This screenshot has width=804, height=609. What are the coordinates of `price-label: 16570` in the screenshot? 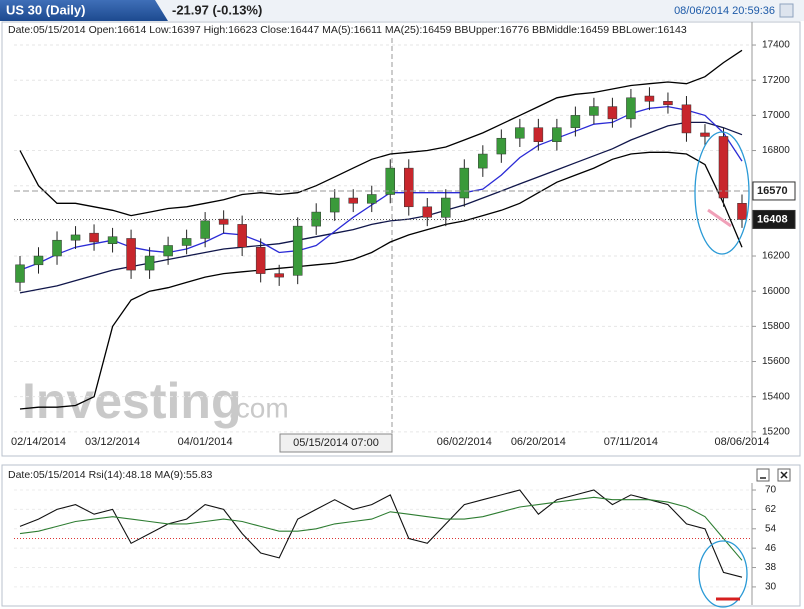 It's located at (772, 191).